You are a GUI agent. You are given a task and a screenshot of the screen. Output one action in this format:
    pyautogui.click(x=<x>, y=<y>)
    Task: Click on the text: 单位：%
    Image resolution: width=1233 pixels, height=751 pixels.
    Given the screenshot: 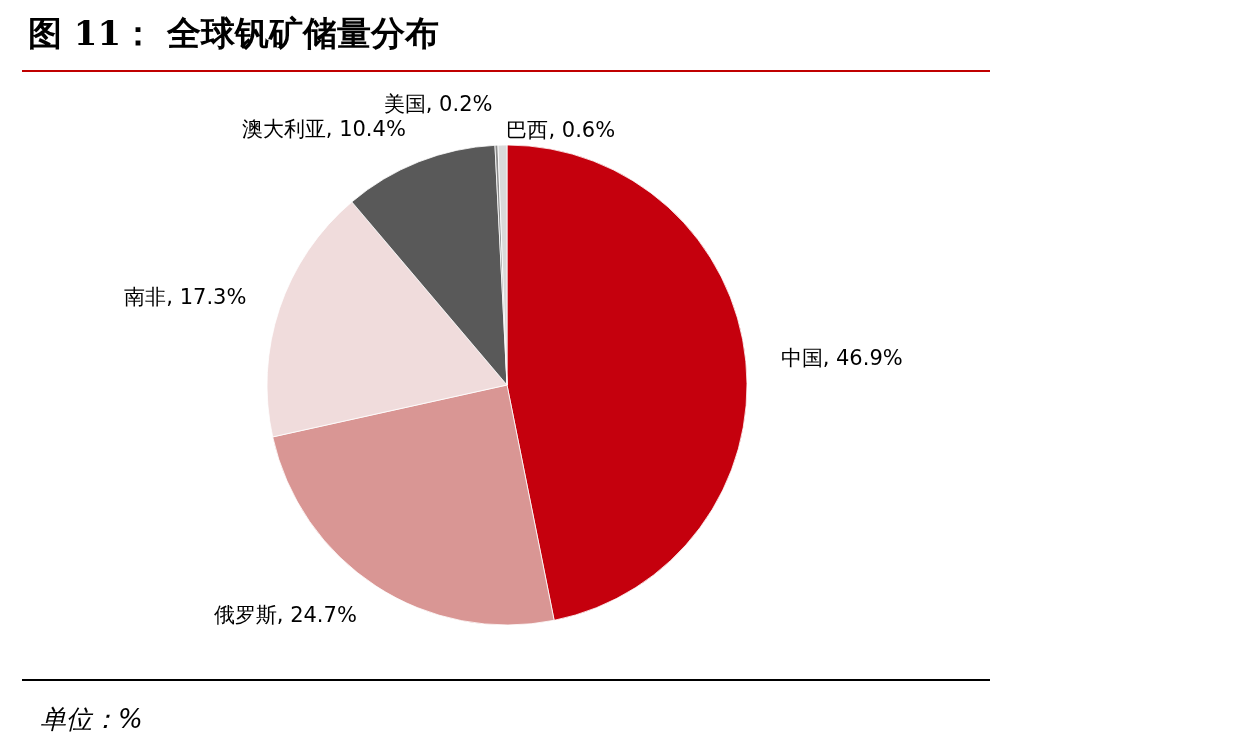 What is the action you would take?
    pyautogui.click(x=91, y=719)
    